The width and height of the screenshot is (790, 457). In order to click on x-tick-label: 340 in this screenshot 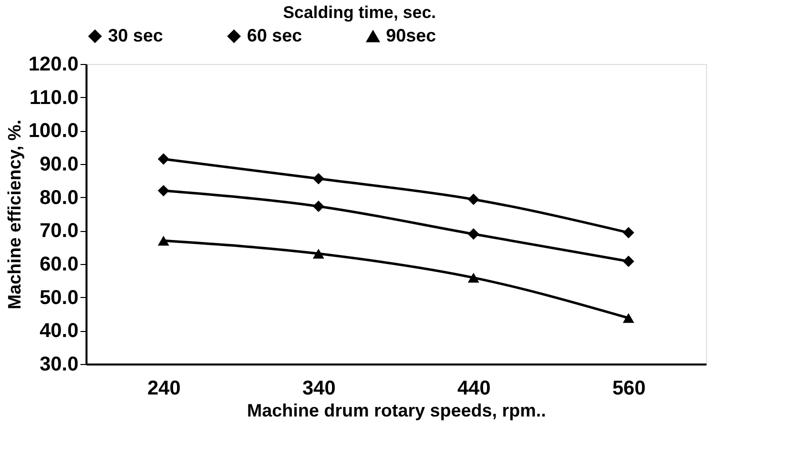, I will do `click(319, 389)`.